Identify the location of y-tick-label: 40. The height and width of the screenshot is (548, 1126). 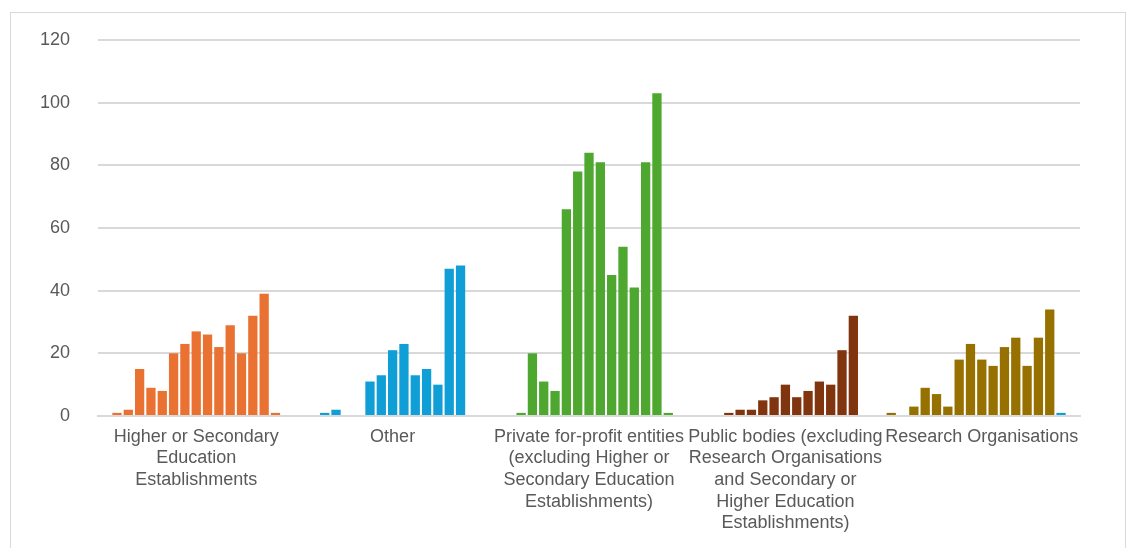
(60, 289).